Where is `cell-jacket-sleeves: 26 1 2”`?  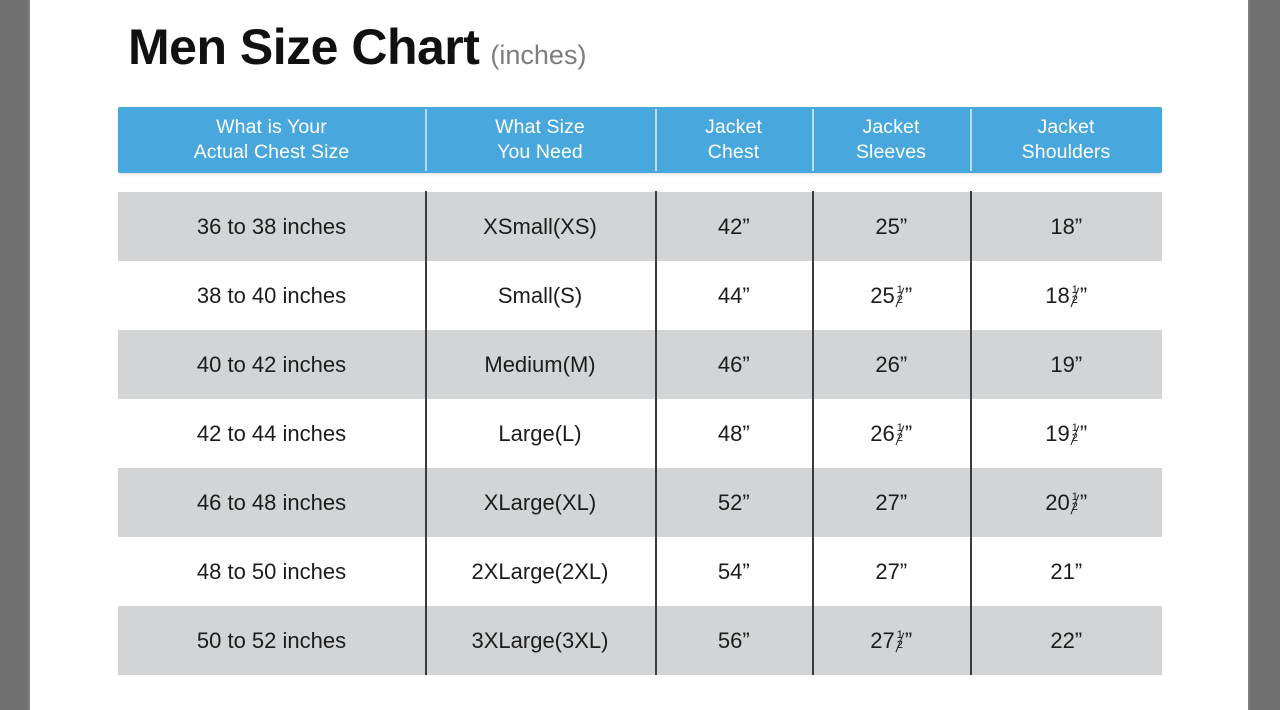
cell-jacket-sleeves: 26 1 2” is located at coordinates (891, 433).